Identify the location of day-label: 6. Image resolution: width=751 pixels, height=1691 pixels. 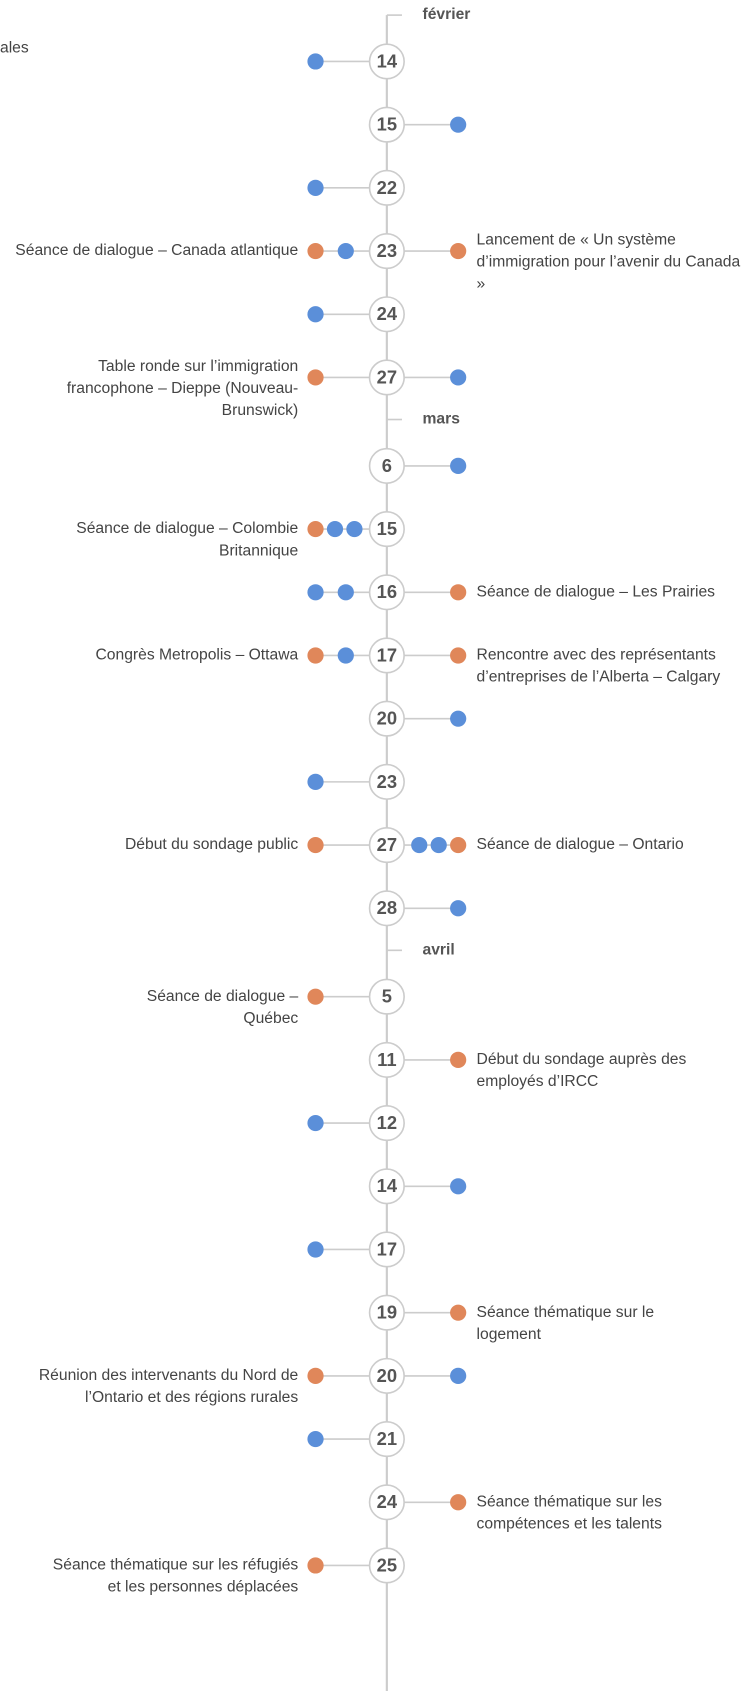
(387, 465).